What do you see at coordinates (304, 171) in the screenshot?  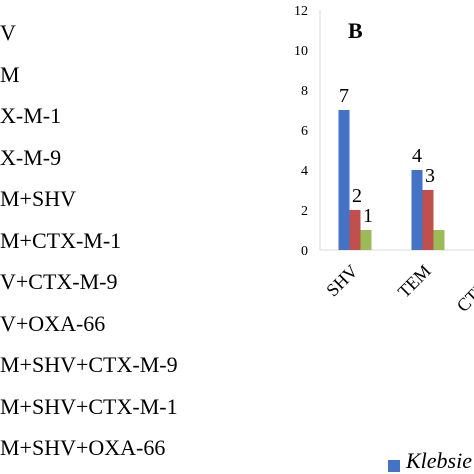 I see `y-tick-label: 4` at bounding box center [304, 171].